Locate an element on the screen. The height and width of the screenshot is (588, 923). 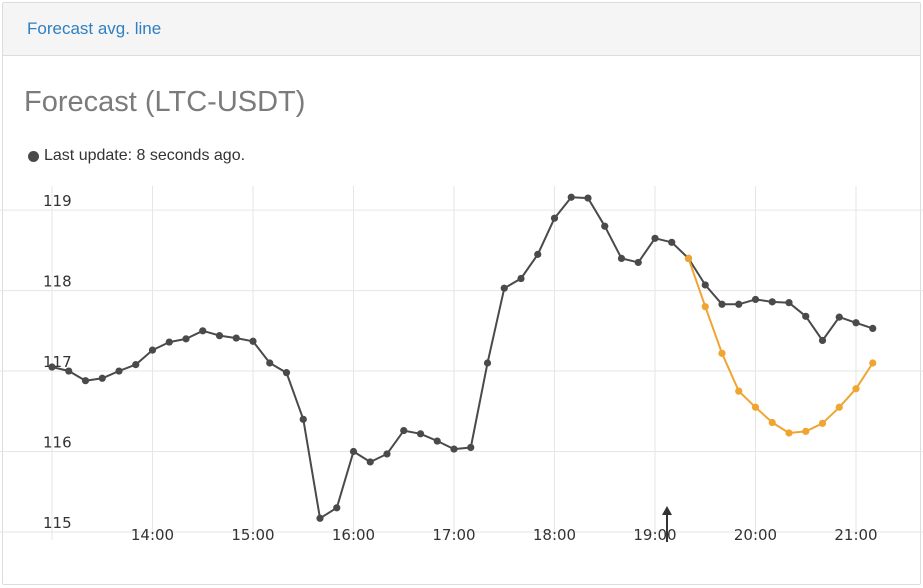
last-update-status: Last update: 8 seconds ago. is located at coordinates (136, 156).